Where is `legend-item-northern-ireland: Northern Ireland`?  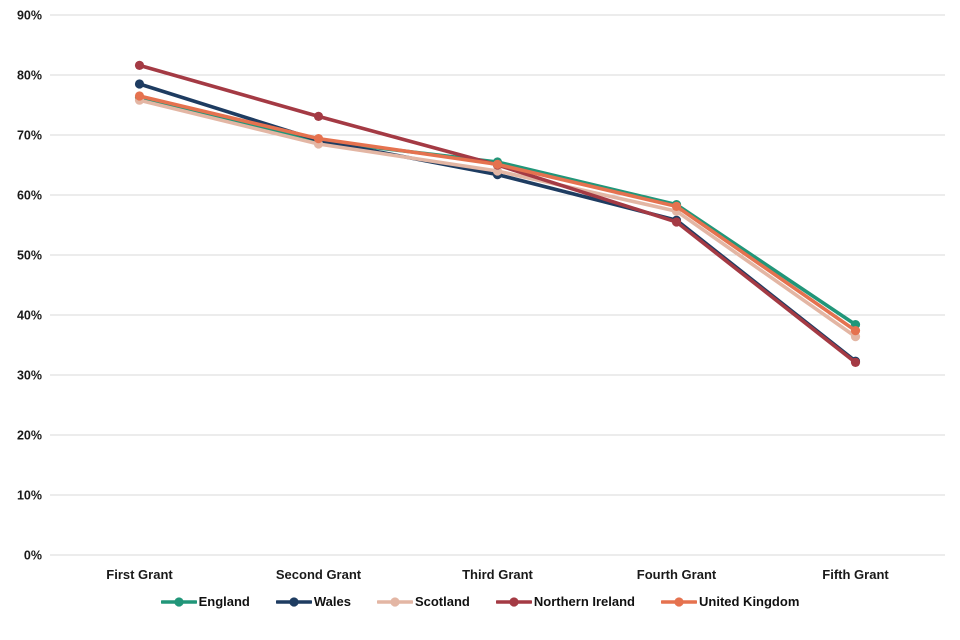 legend-item-northern-ireland: Northern Ireland is located at coordinates (565, 601).